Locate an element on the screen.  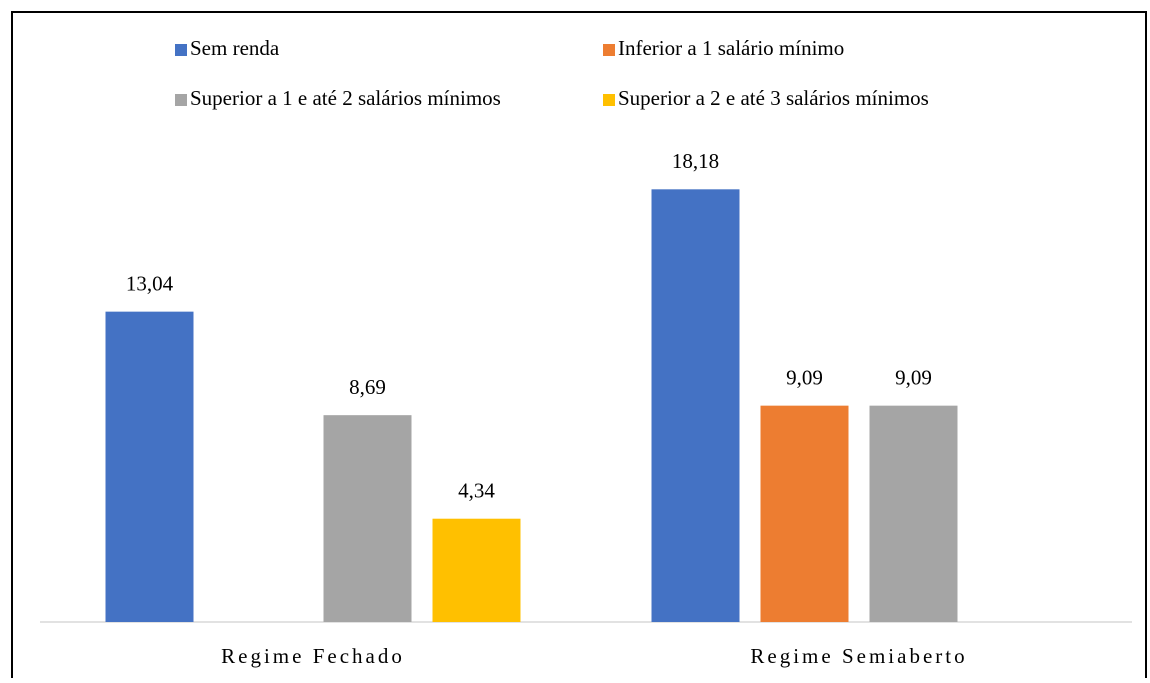
x-tick-label: Regime Fechado is located at coordinates (313, 656).